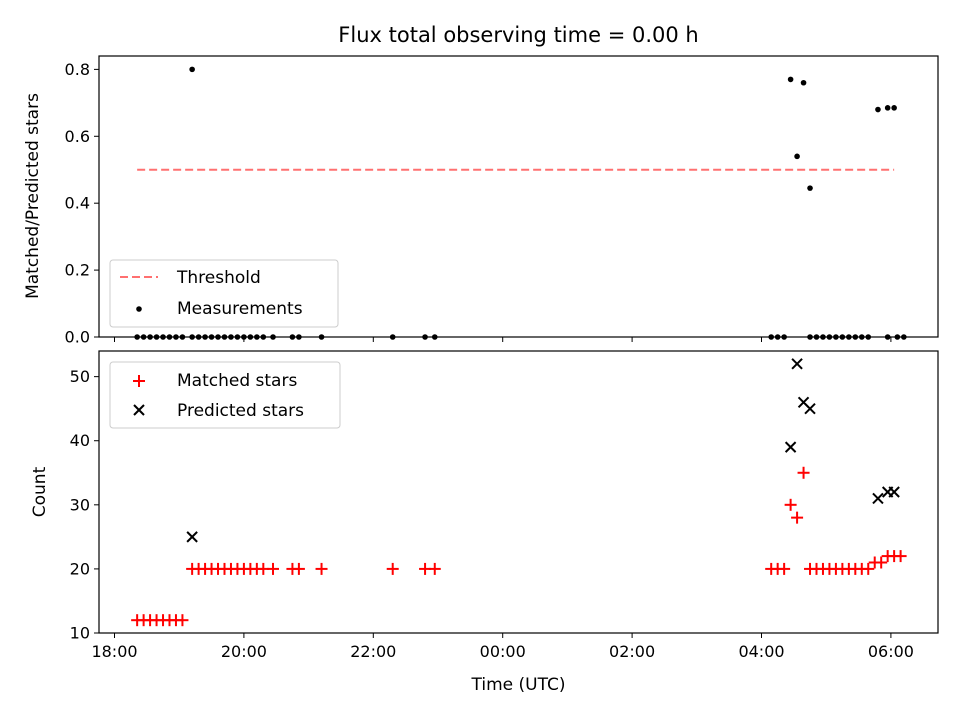 Image resolution: width=960 pixels, height=720 pixels. I want to click on ratio-y-tick-label: 0.6, so click(77, 136).